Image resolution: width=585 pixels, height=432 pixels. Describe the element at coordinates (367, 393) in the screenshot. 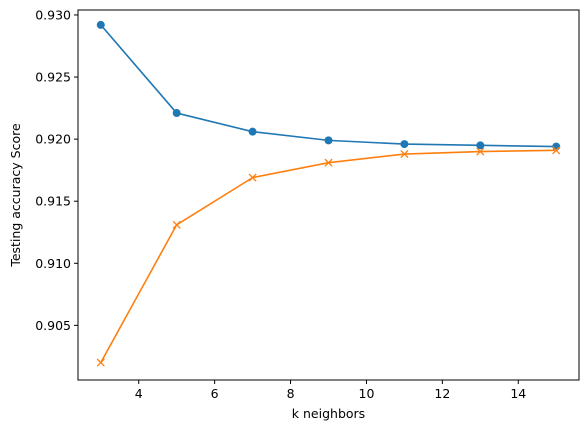

I see `x-tick-label: 10` at that location.